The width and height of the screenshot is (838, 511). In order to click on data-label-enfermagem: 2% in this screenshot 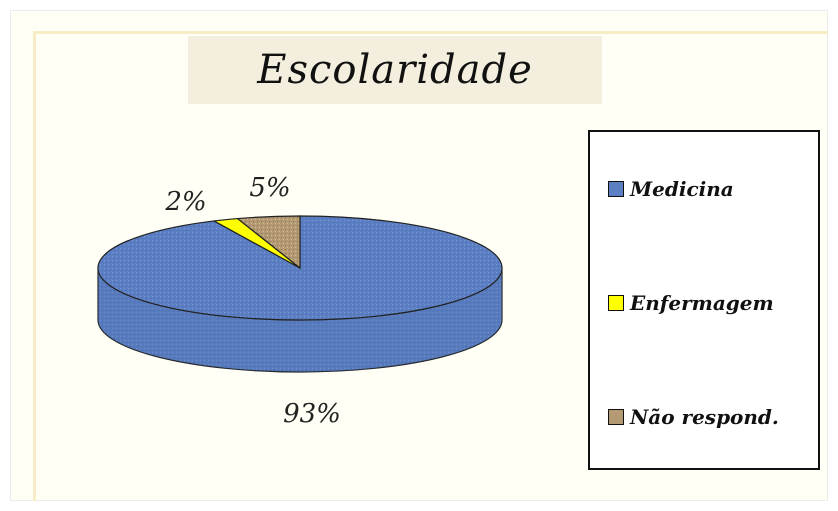, I will do `click(185, 202)`.